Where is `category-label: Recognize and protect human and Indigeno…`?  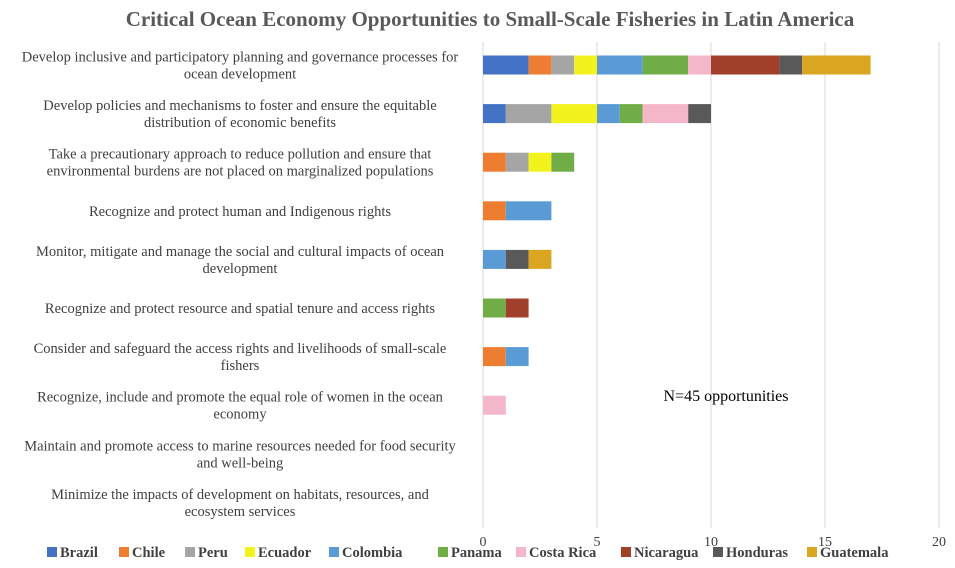
category-label: Recognize and protect human and Indigeno… is located at coordinates (240, 212).